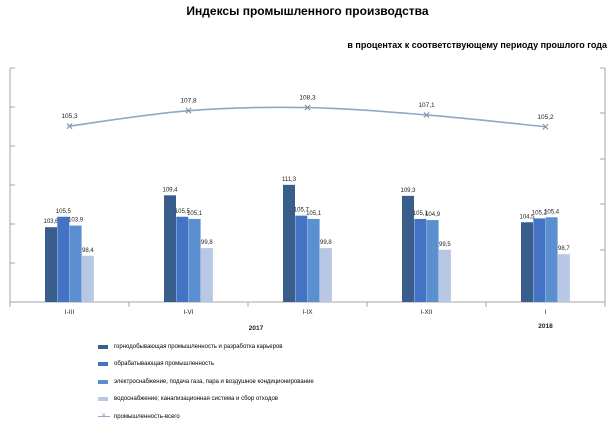  Describe the element at coordinates (170, 190) in the screenshot. I see `bar-data-label: 109,4` at that location.